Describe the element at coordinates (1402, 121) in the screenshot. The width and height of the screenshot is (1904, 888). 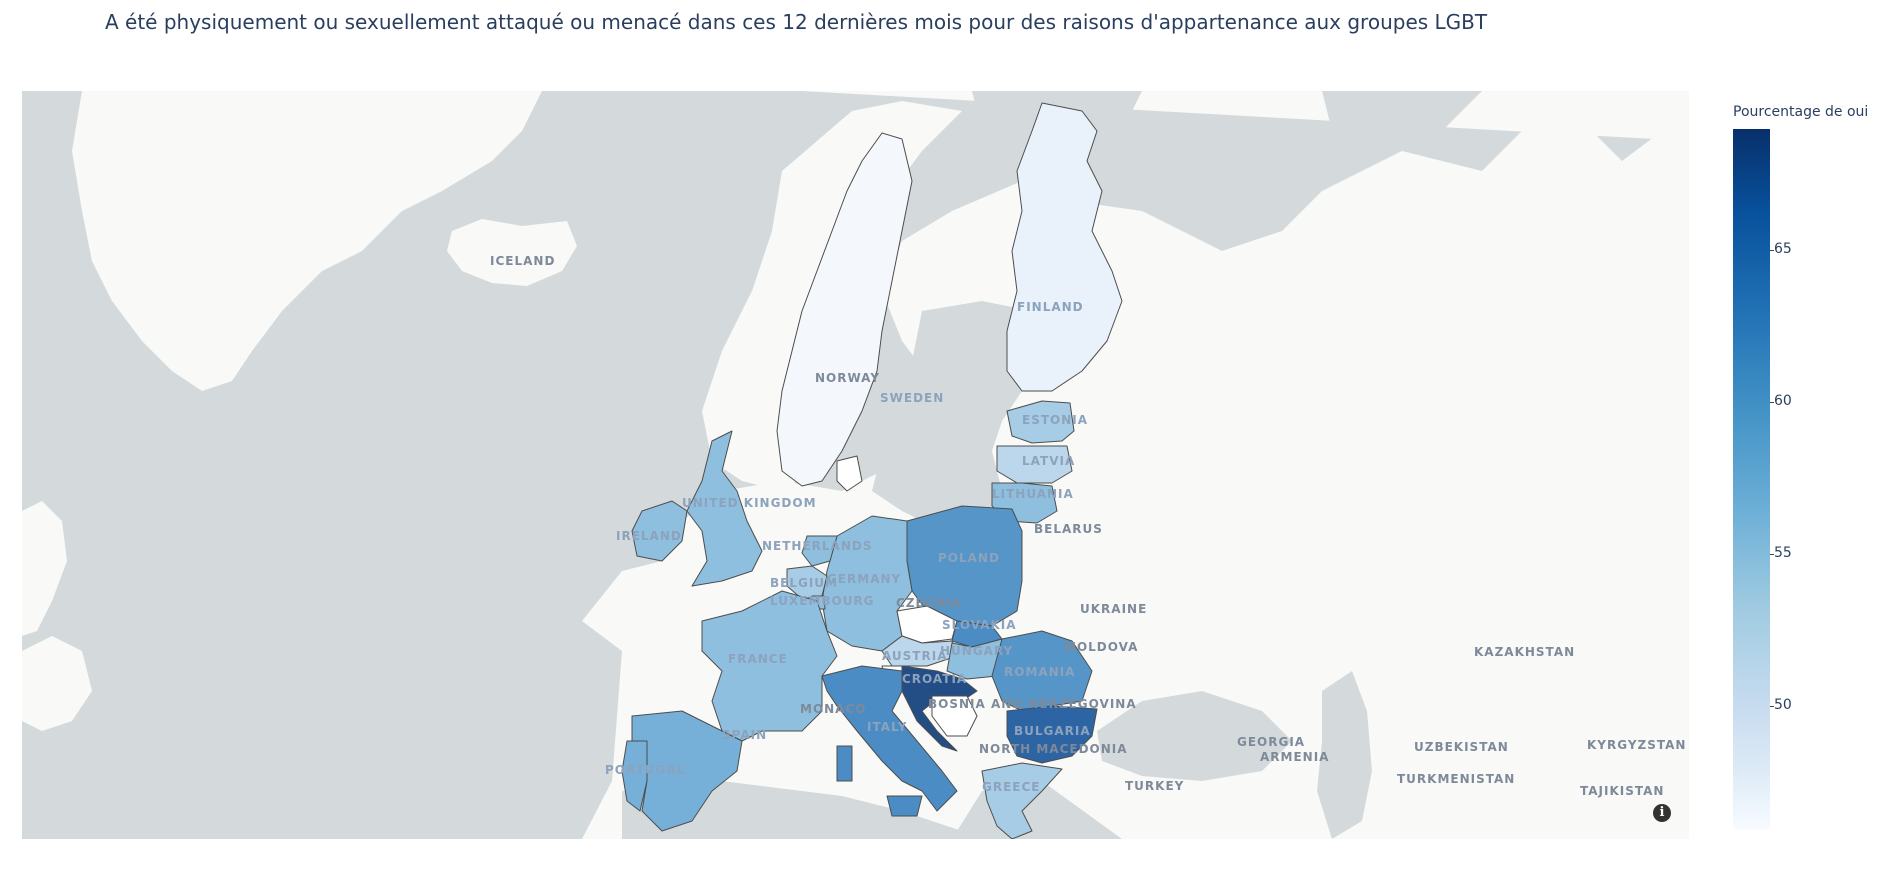
I see `kara-sea` at that location.